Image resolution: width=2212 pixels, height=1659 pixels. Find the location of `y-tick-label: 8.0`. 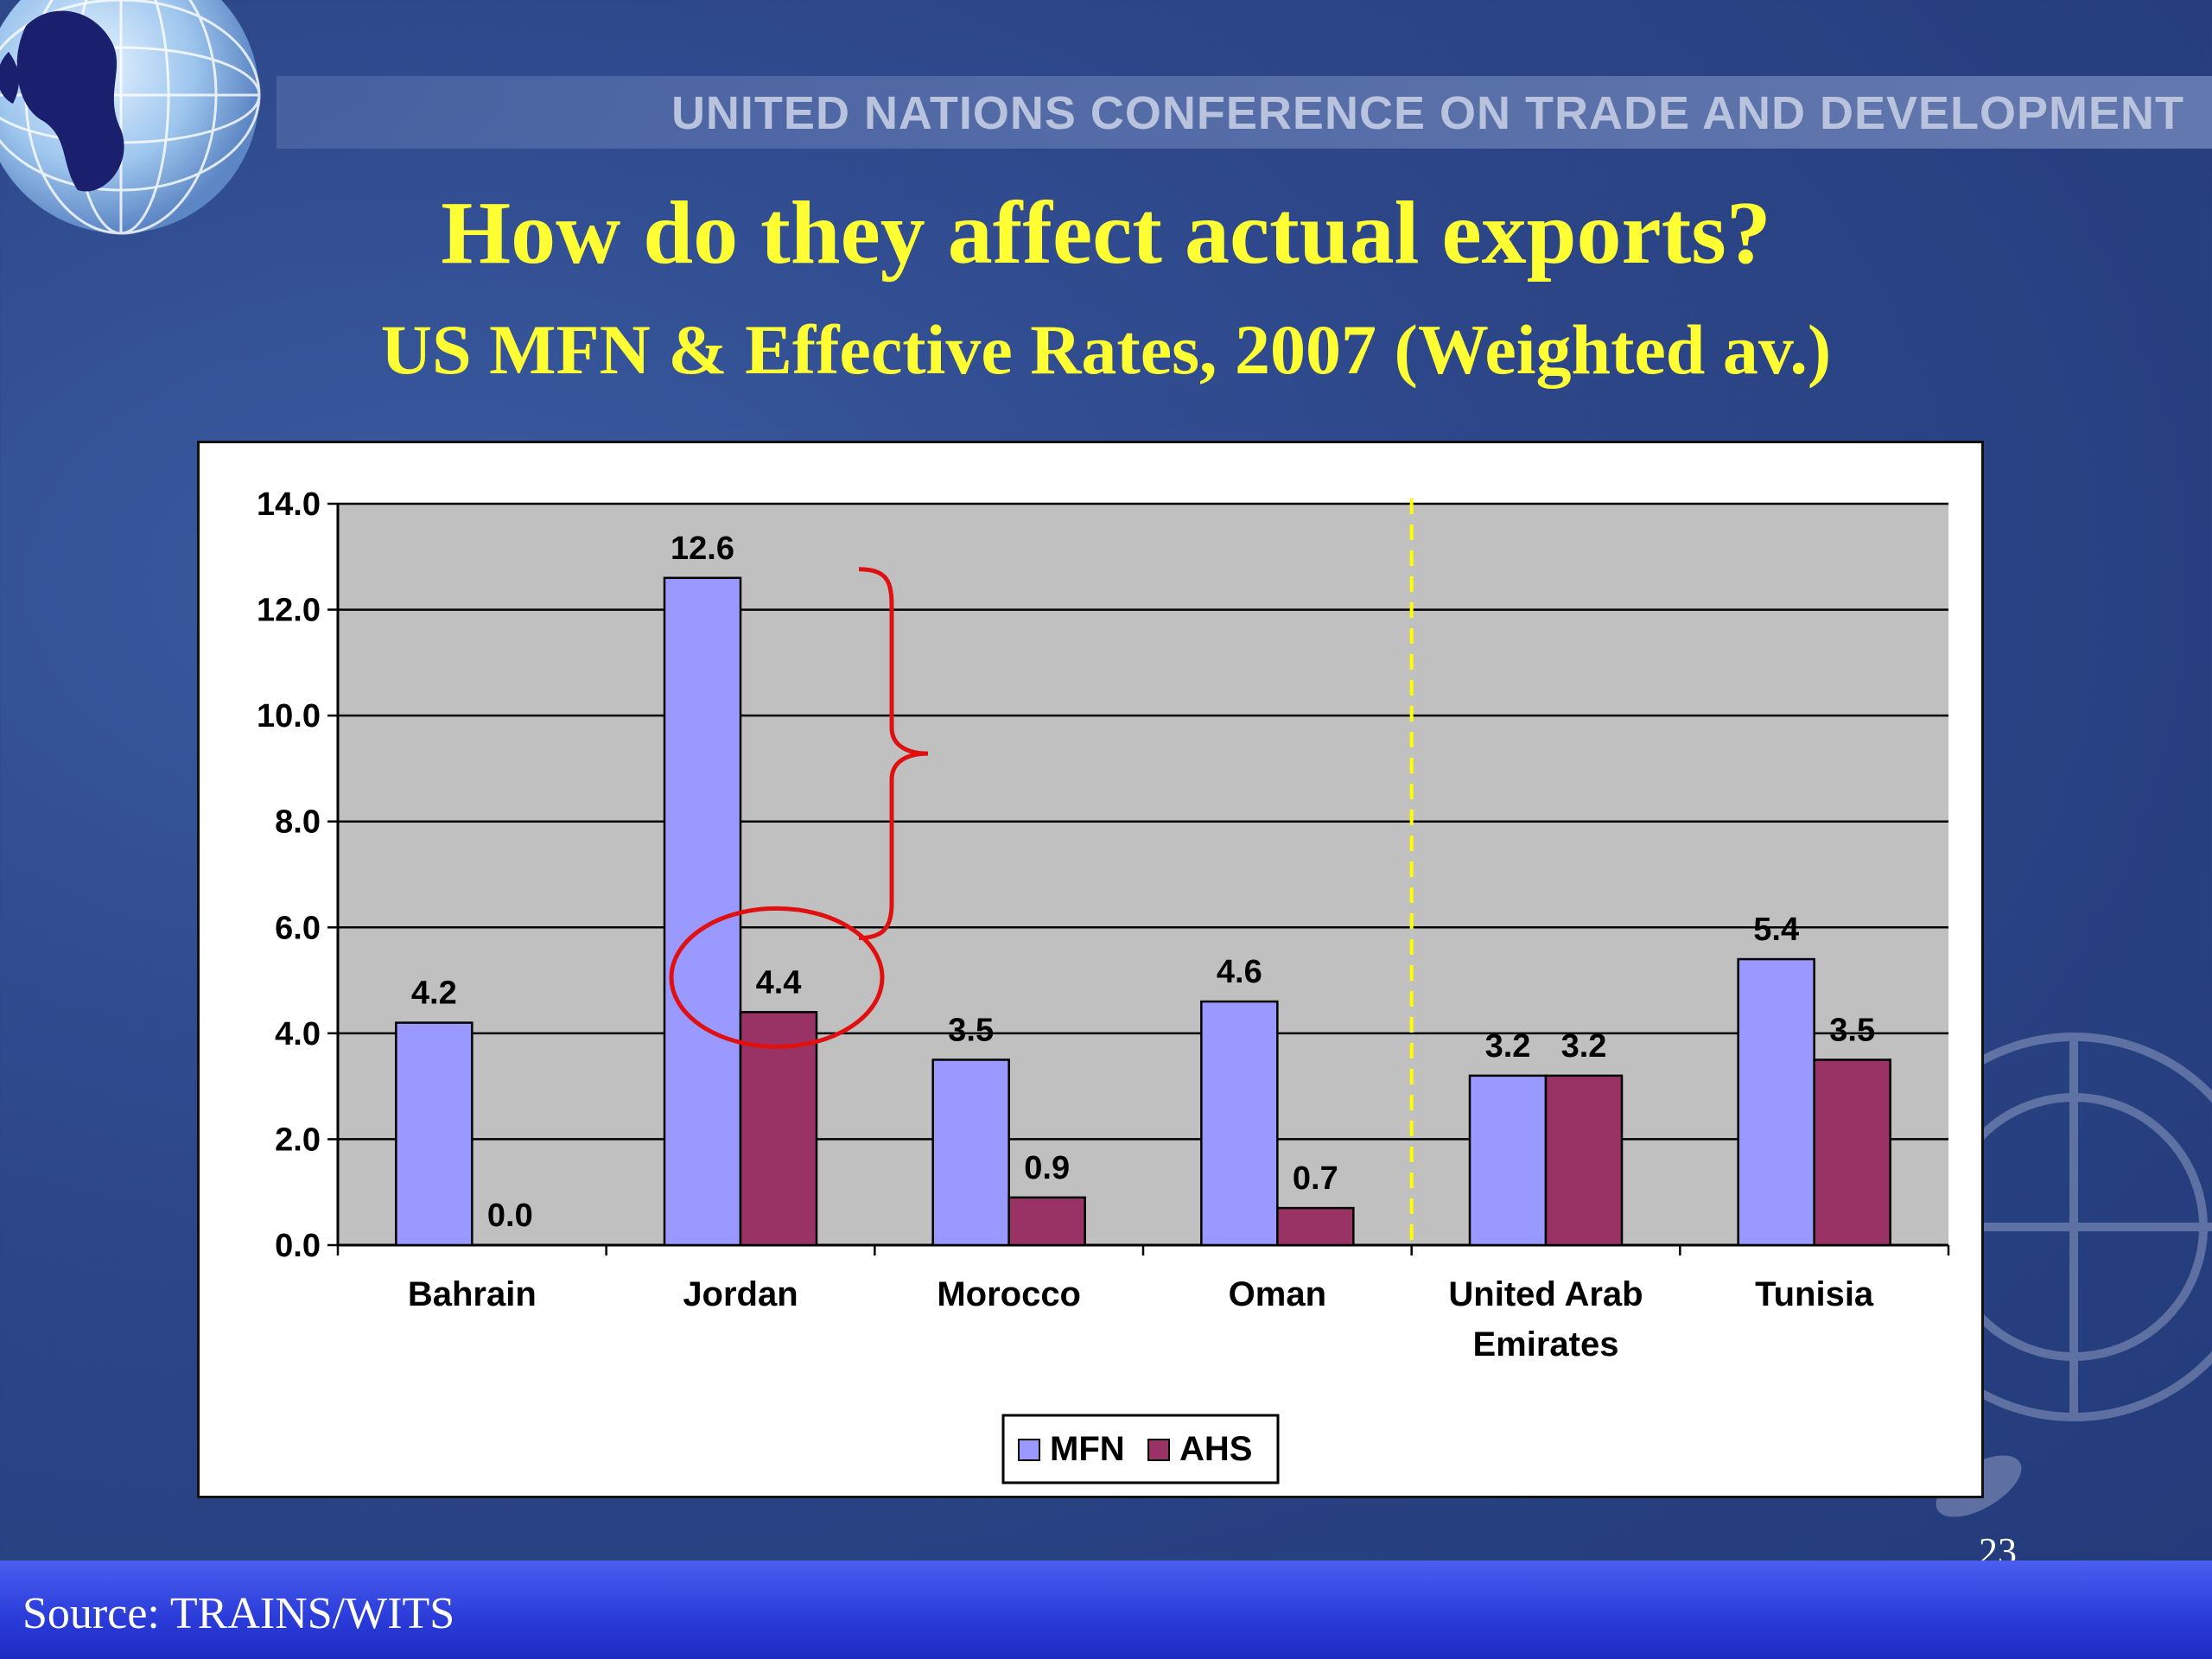

y-tick-label: 8.0 is located at coordinates (298, 822).